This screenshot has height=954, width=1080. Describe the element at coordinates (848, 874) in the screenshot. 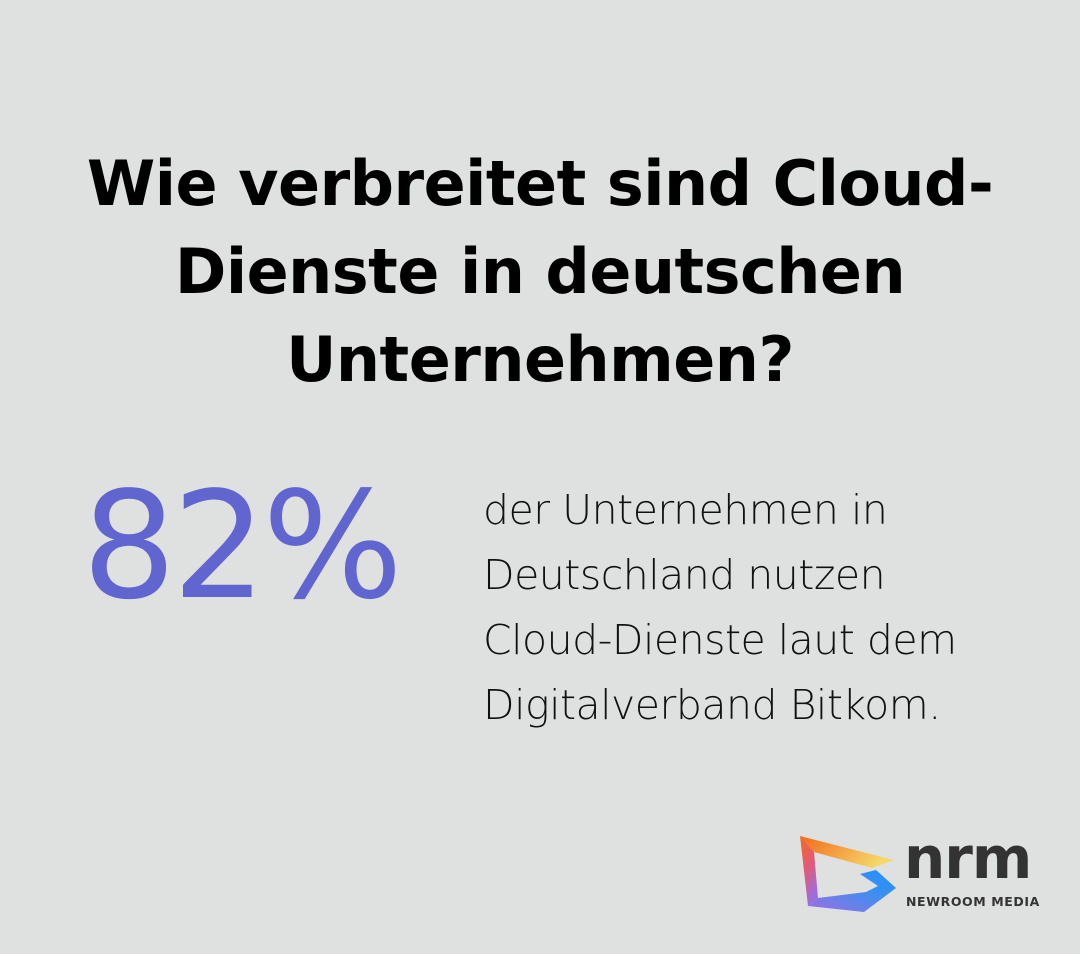

I see `nrm-logo-mark-icon` at that location.